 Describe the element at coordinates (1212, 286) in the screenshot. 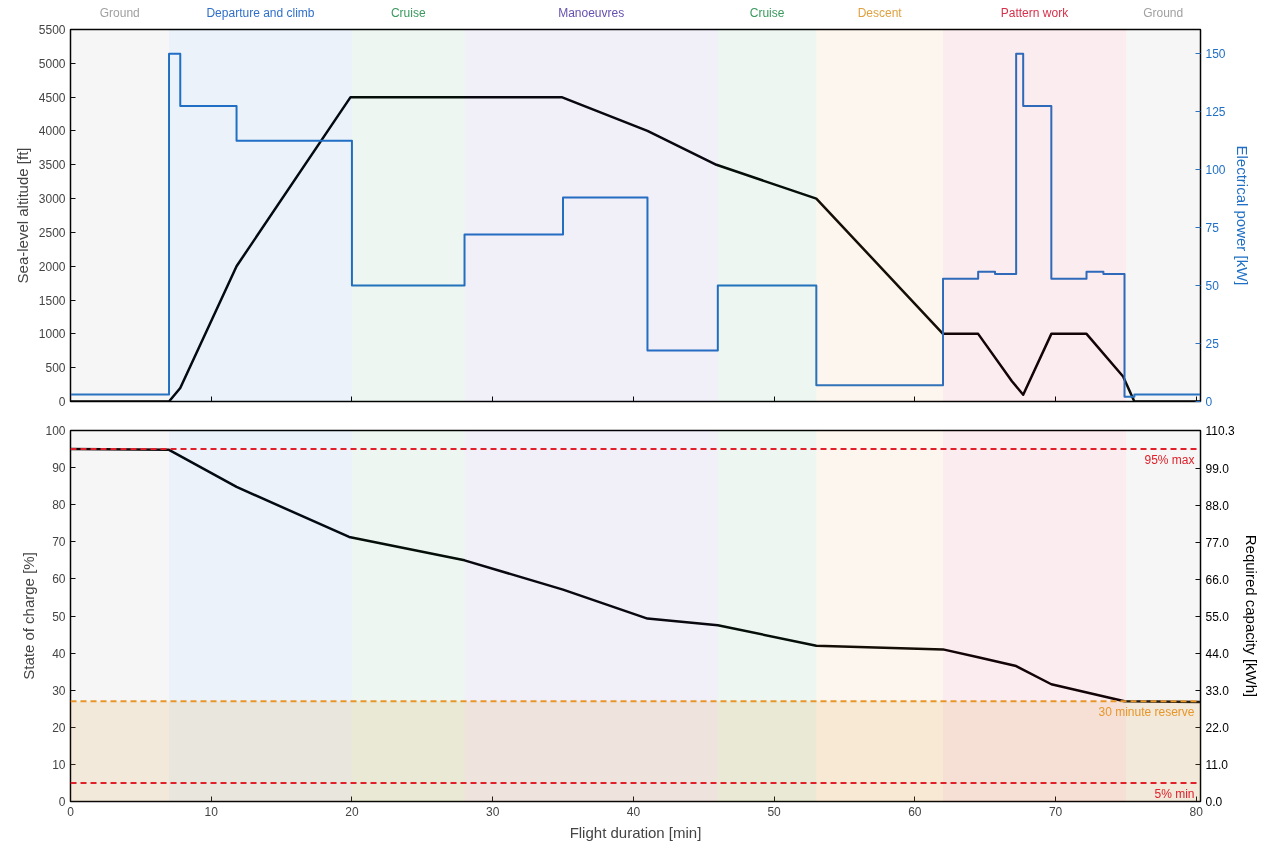

I see `y2-tick-label: 50` at that location.